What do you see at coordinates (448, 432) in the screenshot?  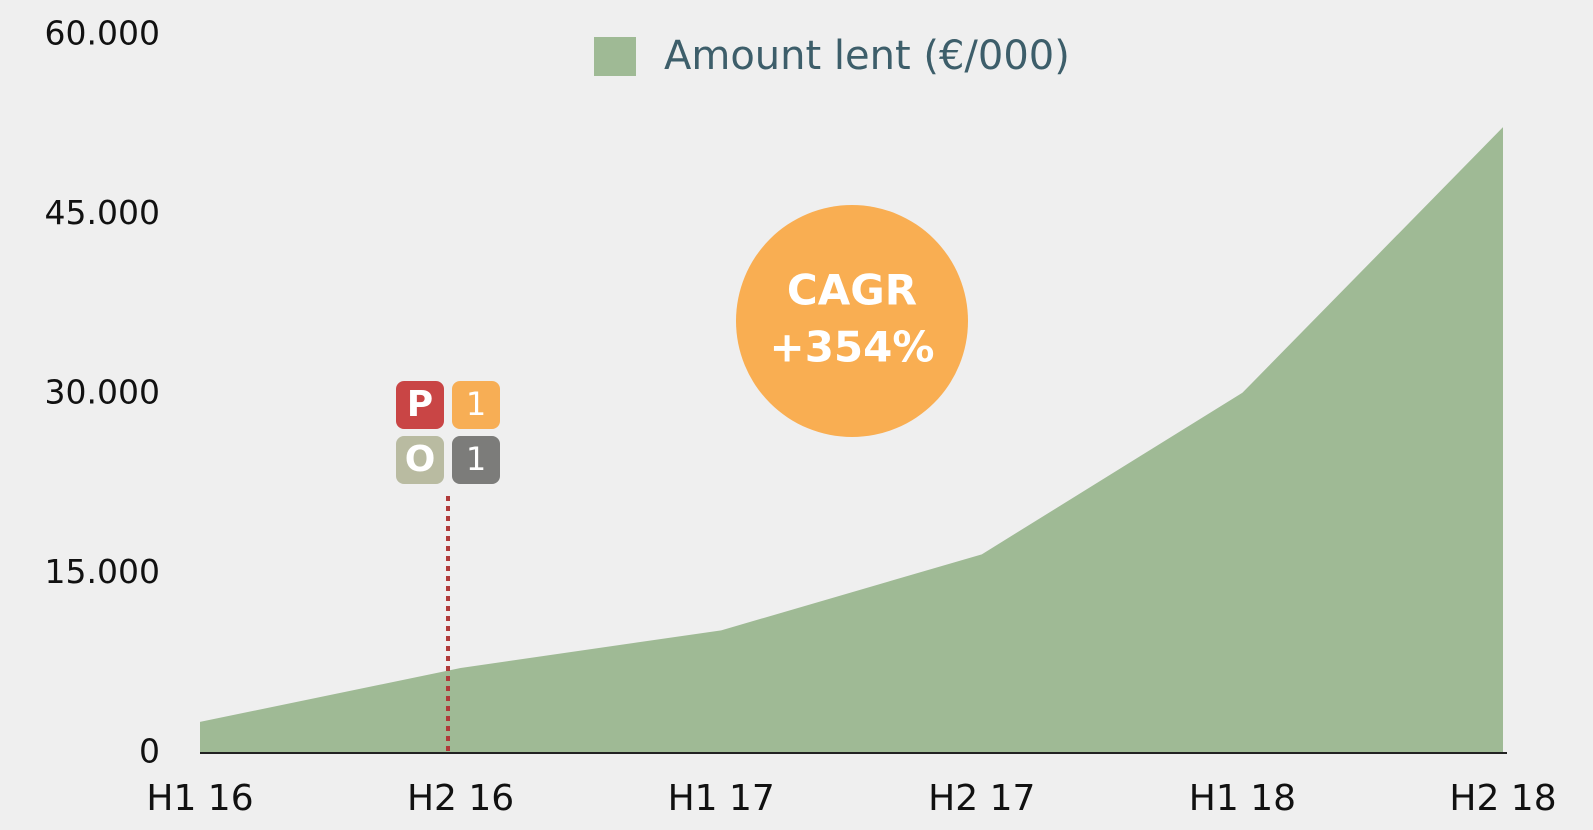 I see `logo: P 1 O 1` at bounding box center [448, 432].